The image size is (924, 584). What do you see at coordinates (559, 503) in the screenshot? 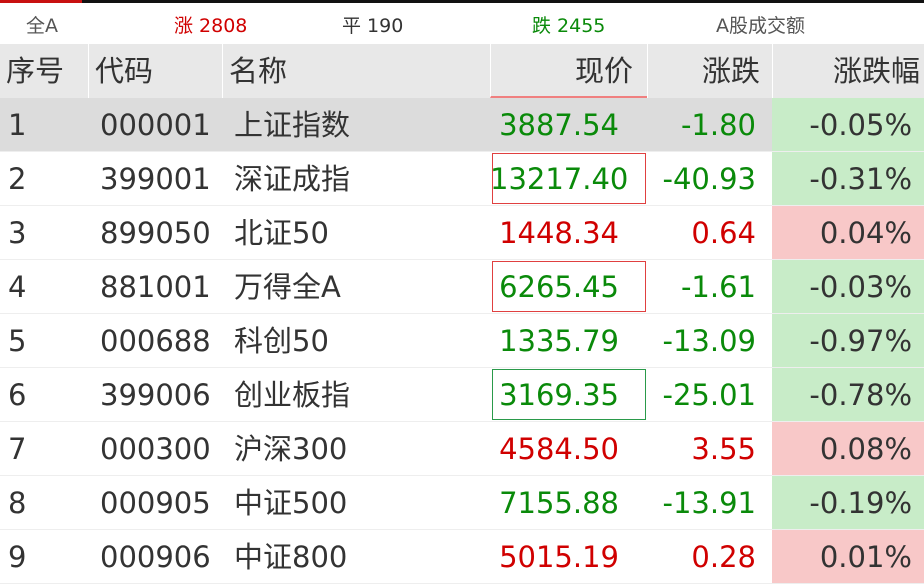
I see `row-price: 7155.88` at bounding box center [559, 503].